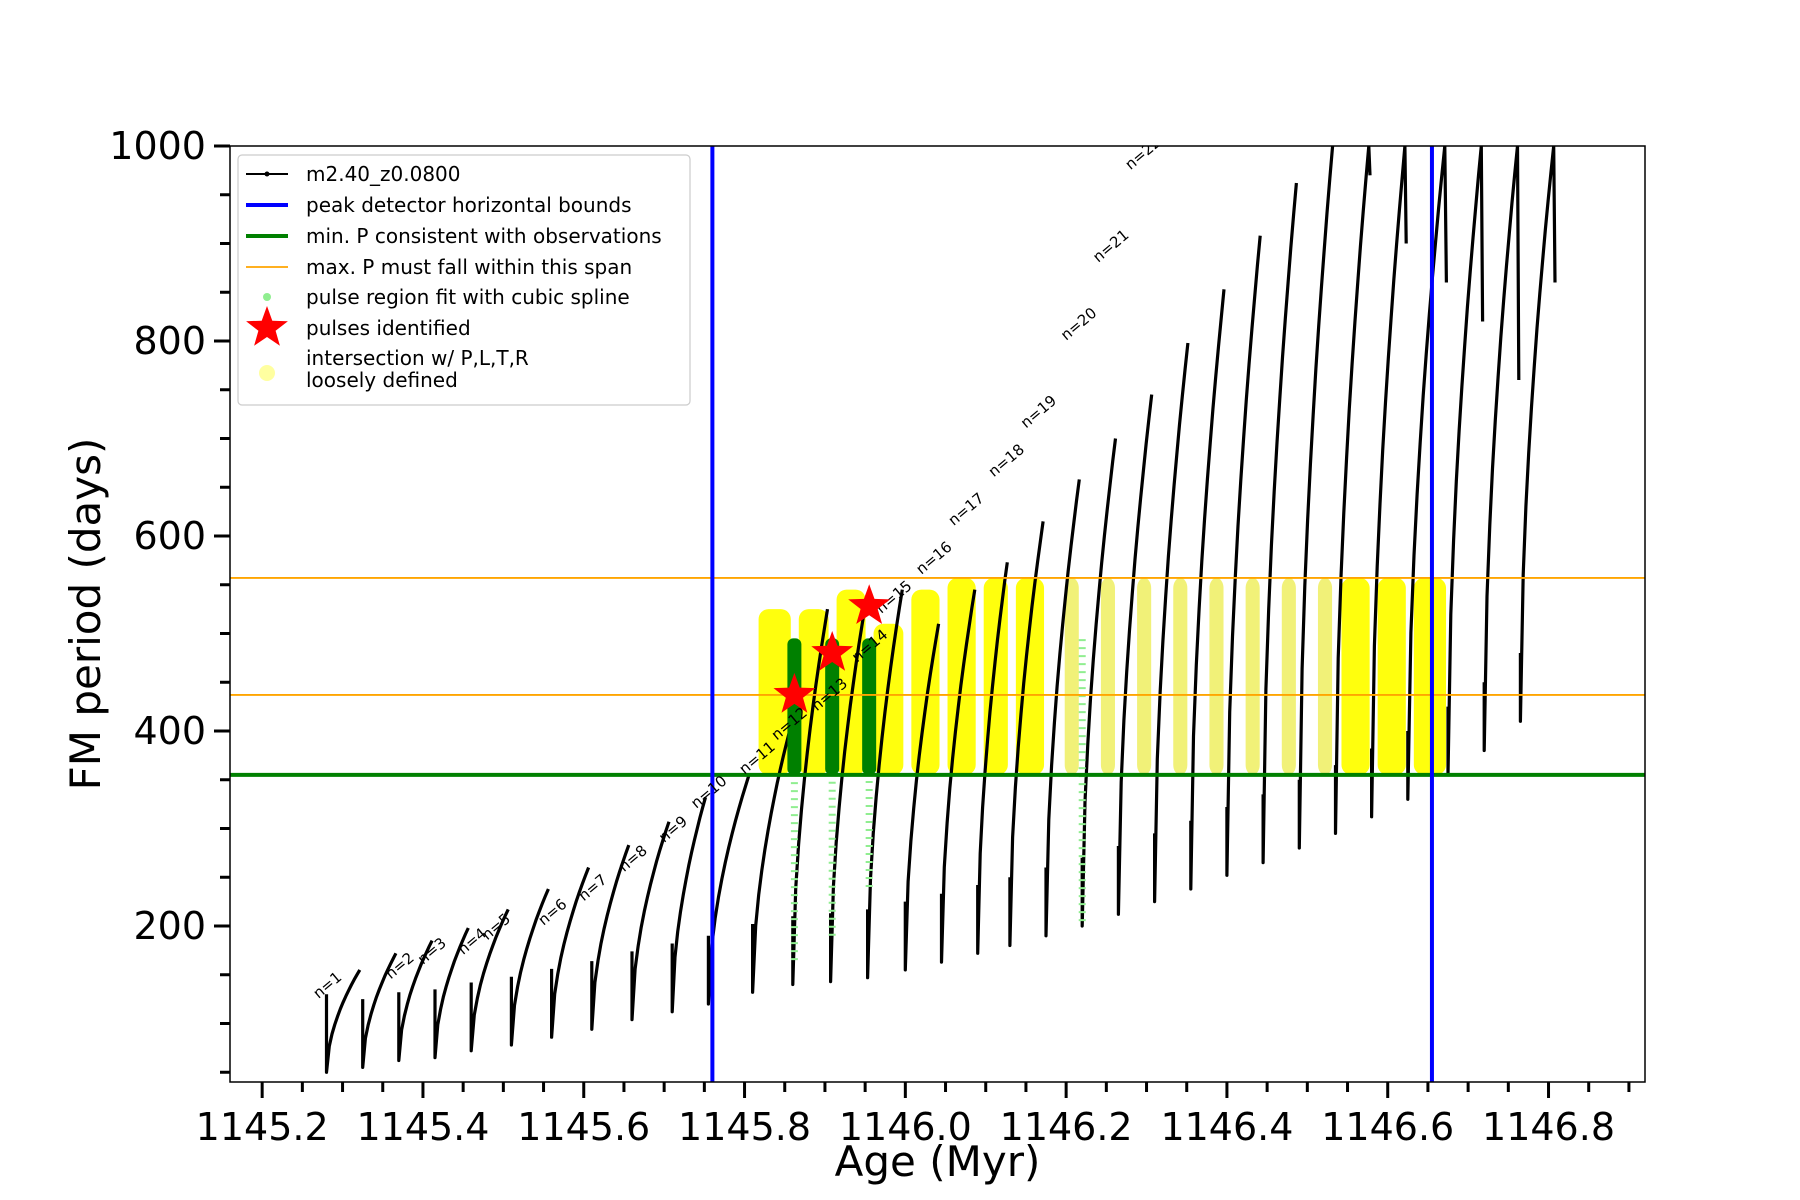  What do you see at coordinates (262, 1127) in the screenshot?
I see `x-tick-label: 1145.2` at bounding box center [262, 1127].